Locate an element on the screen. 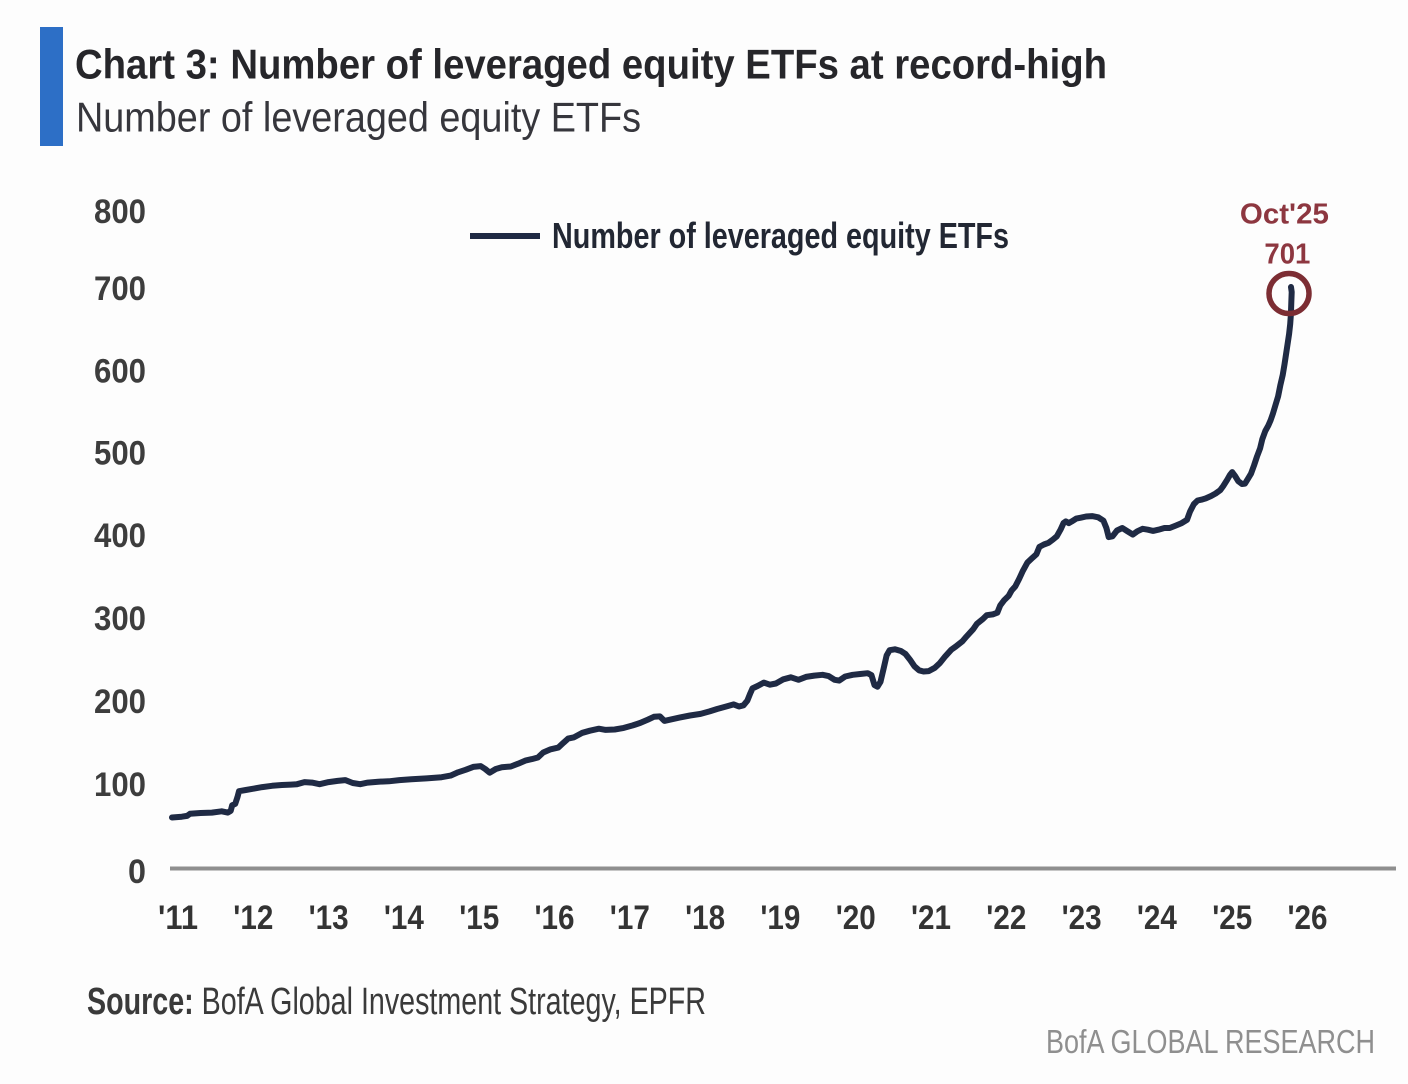 This screenshot has width=1408, height=1084. svg-text: 800 is located at coordinates (120, 212).